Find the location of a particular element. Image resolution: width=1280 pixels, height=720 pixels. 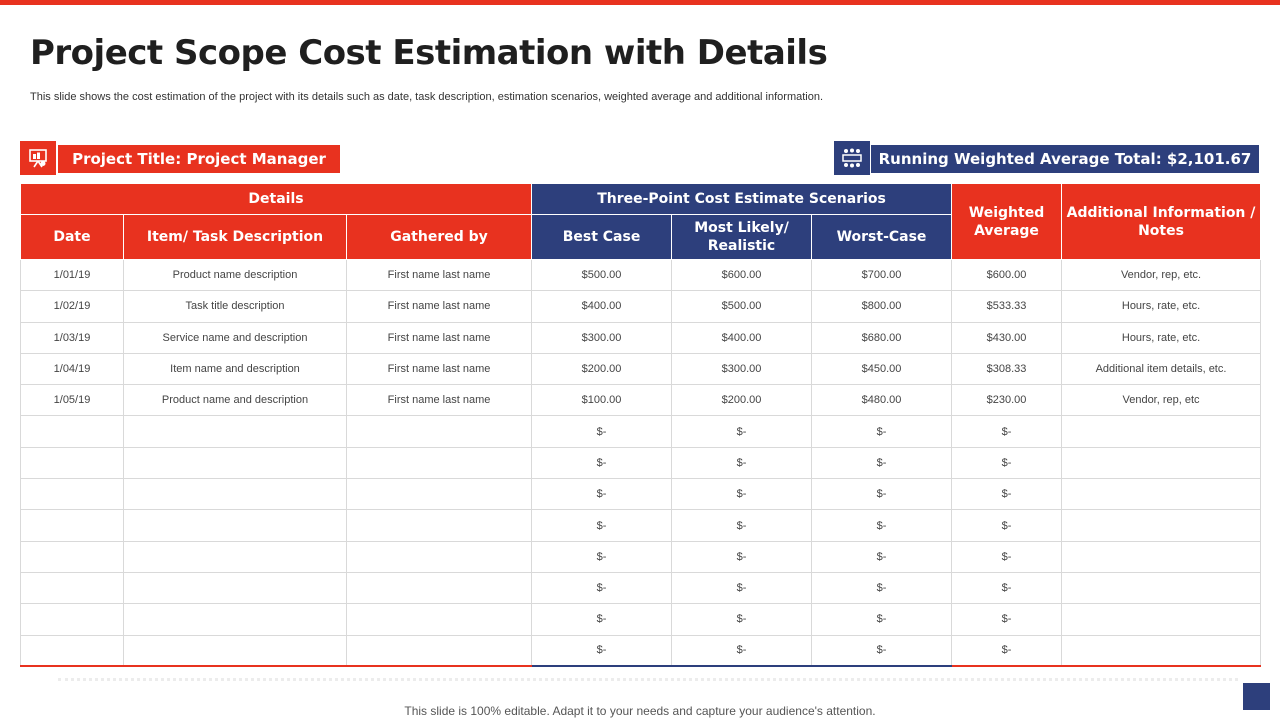

weighted-average-cell: $600.00 is located at coordinates (1007, 275).